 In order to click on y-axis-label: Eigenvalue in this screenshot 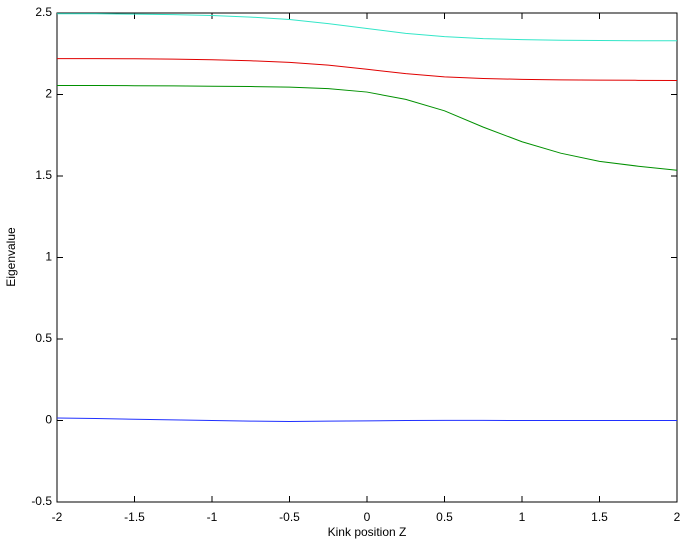, I will do `click(11, 257)`.